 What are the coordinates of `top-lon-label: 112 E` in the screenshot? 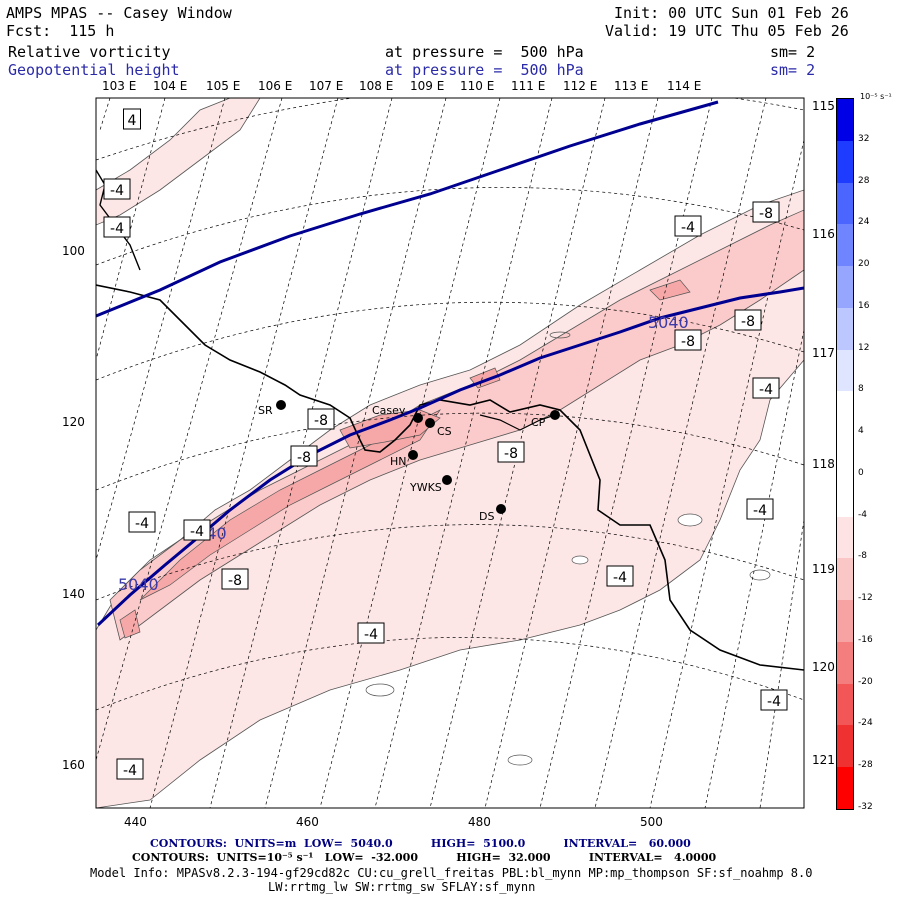 It's located at (580, 86).